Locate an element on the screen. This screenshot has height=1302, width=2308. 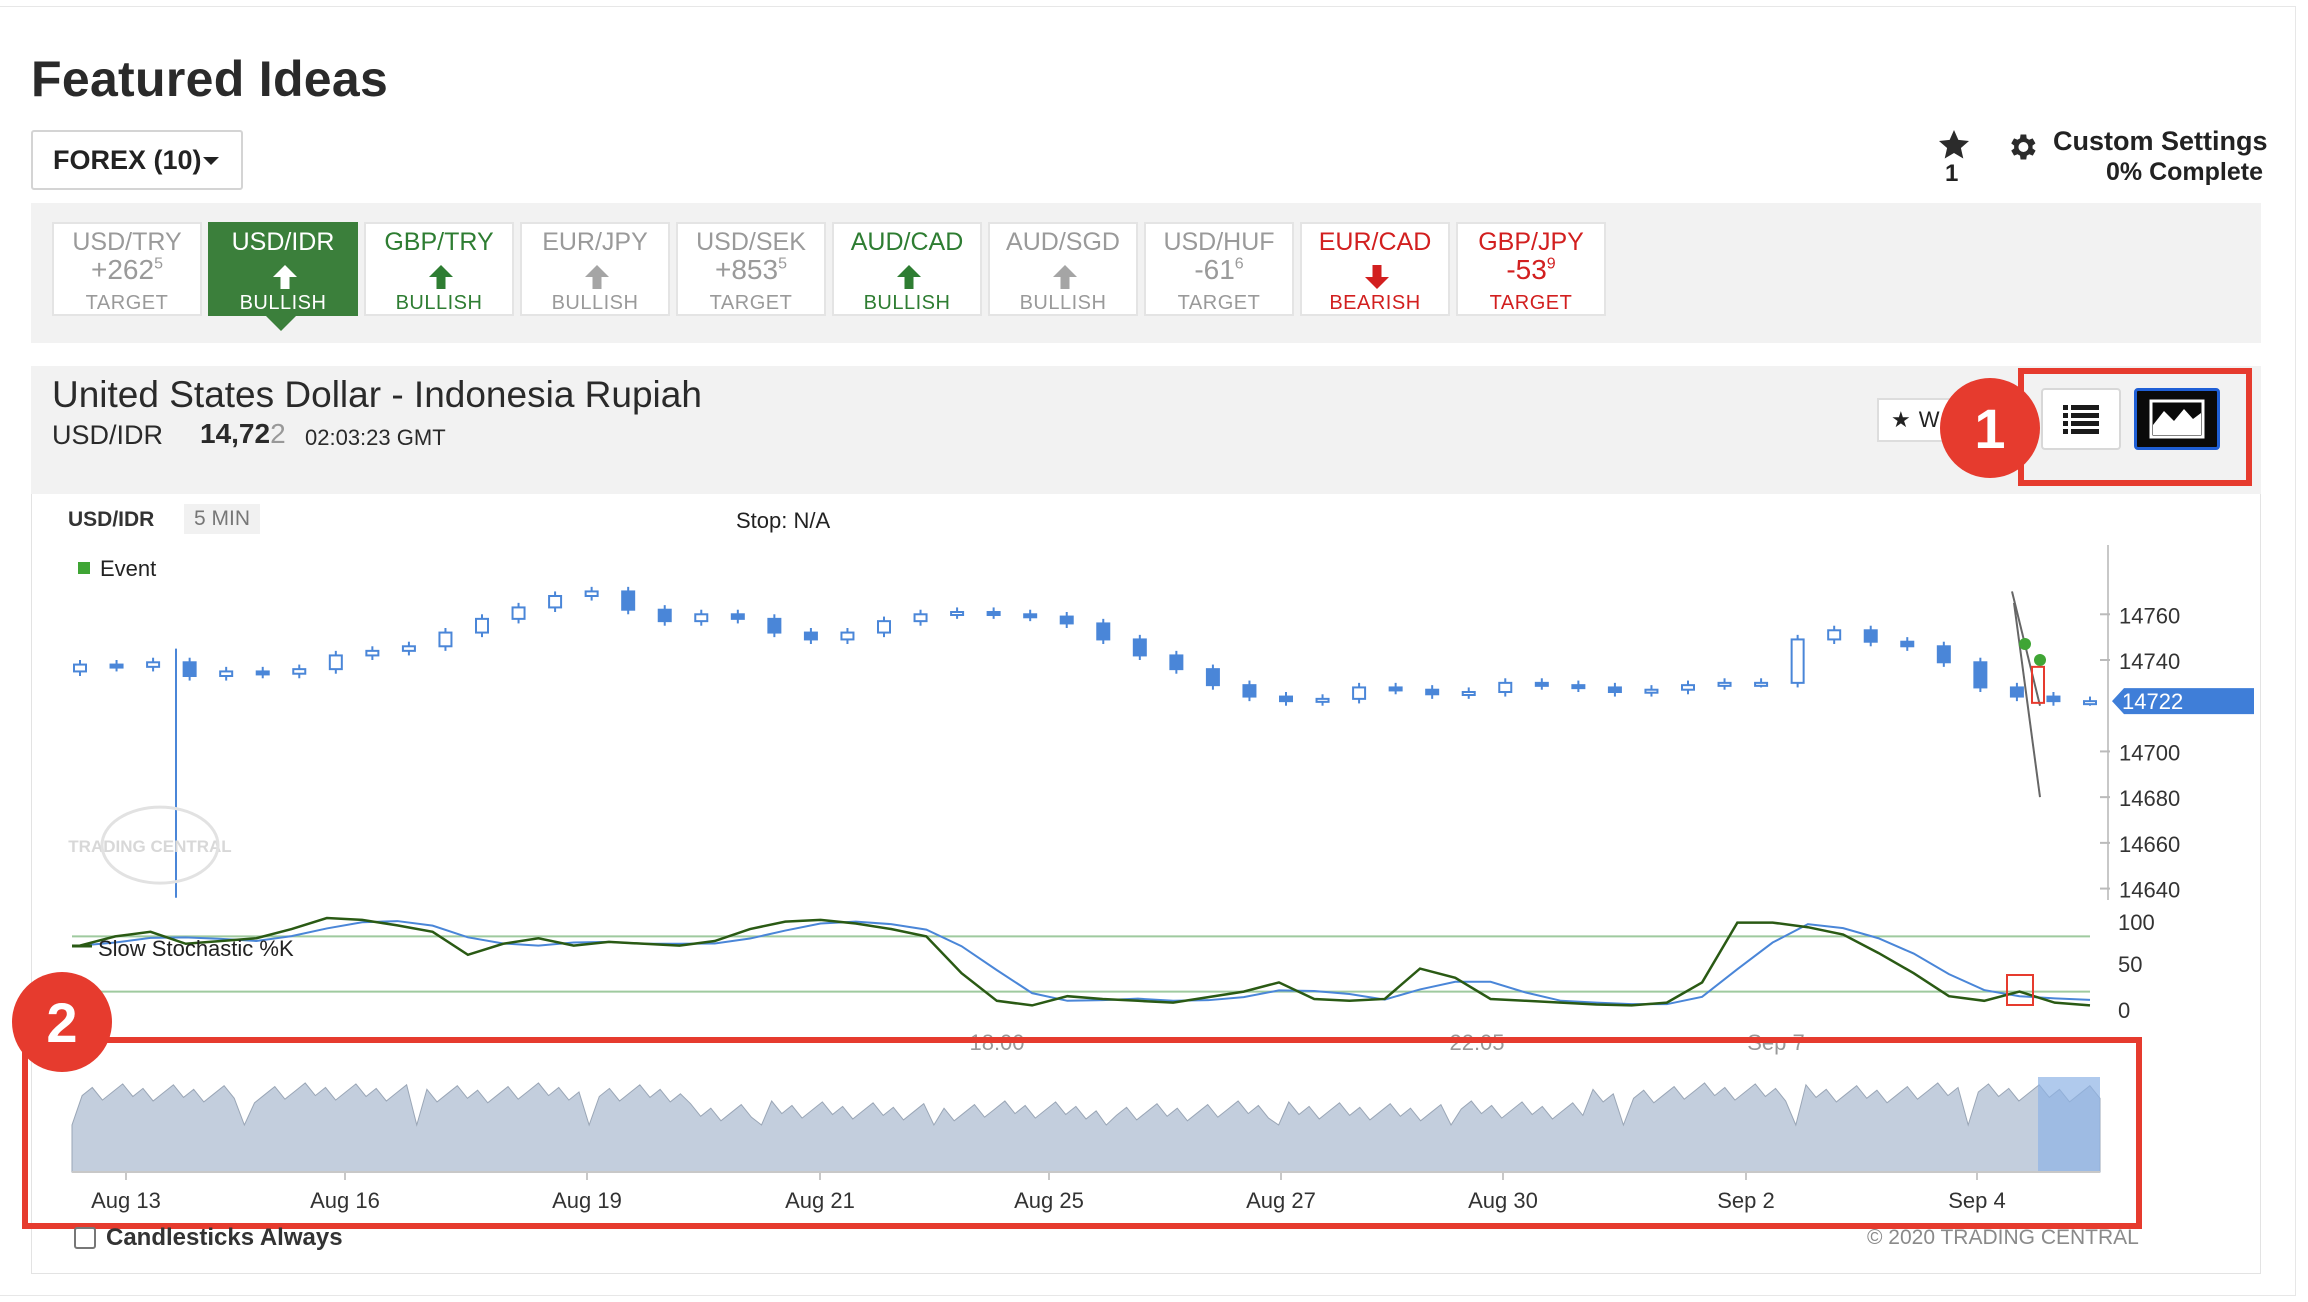
asset-class-dropdown: FOREX (10) is located at coordinates (137, 160).